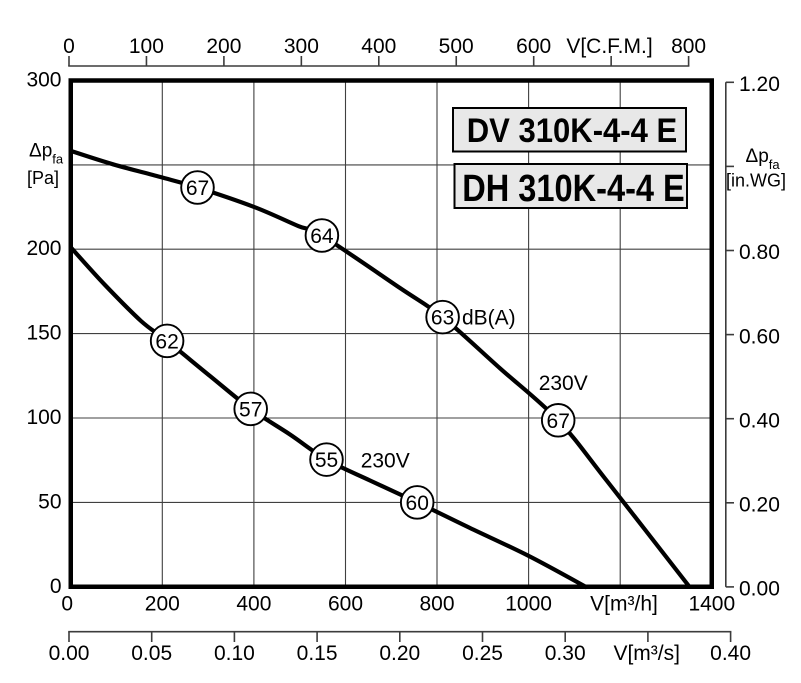  What do you see at coordinates (442, 318) in the screenshot?
I see `svg-text: 63` at bounding box center [442, 318].